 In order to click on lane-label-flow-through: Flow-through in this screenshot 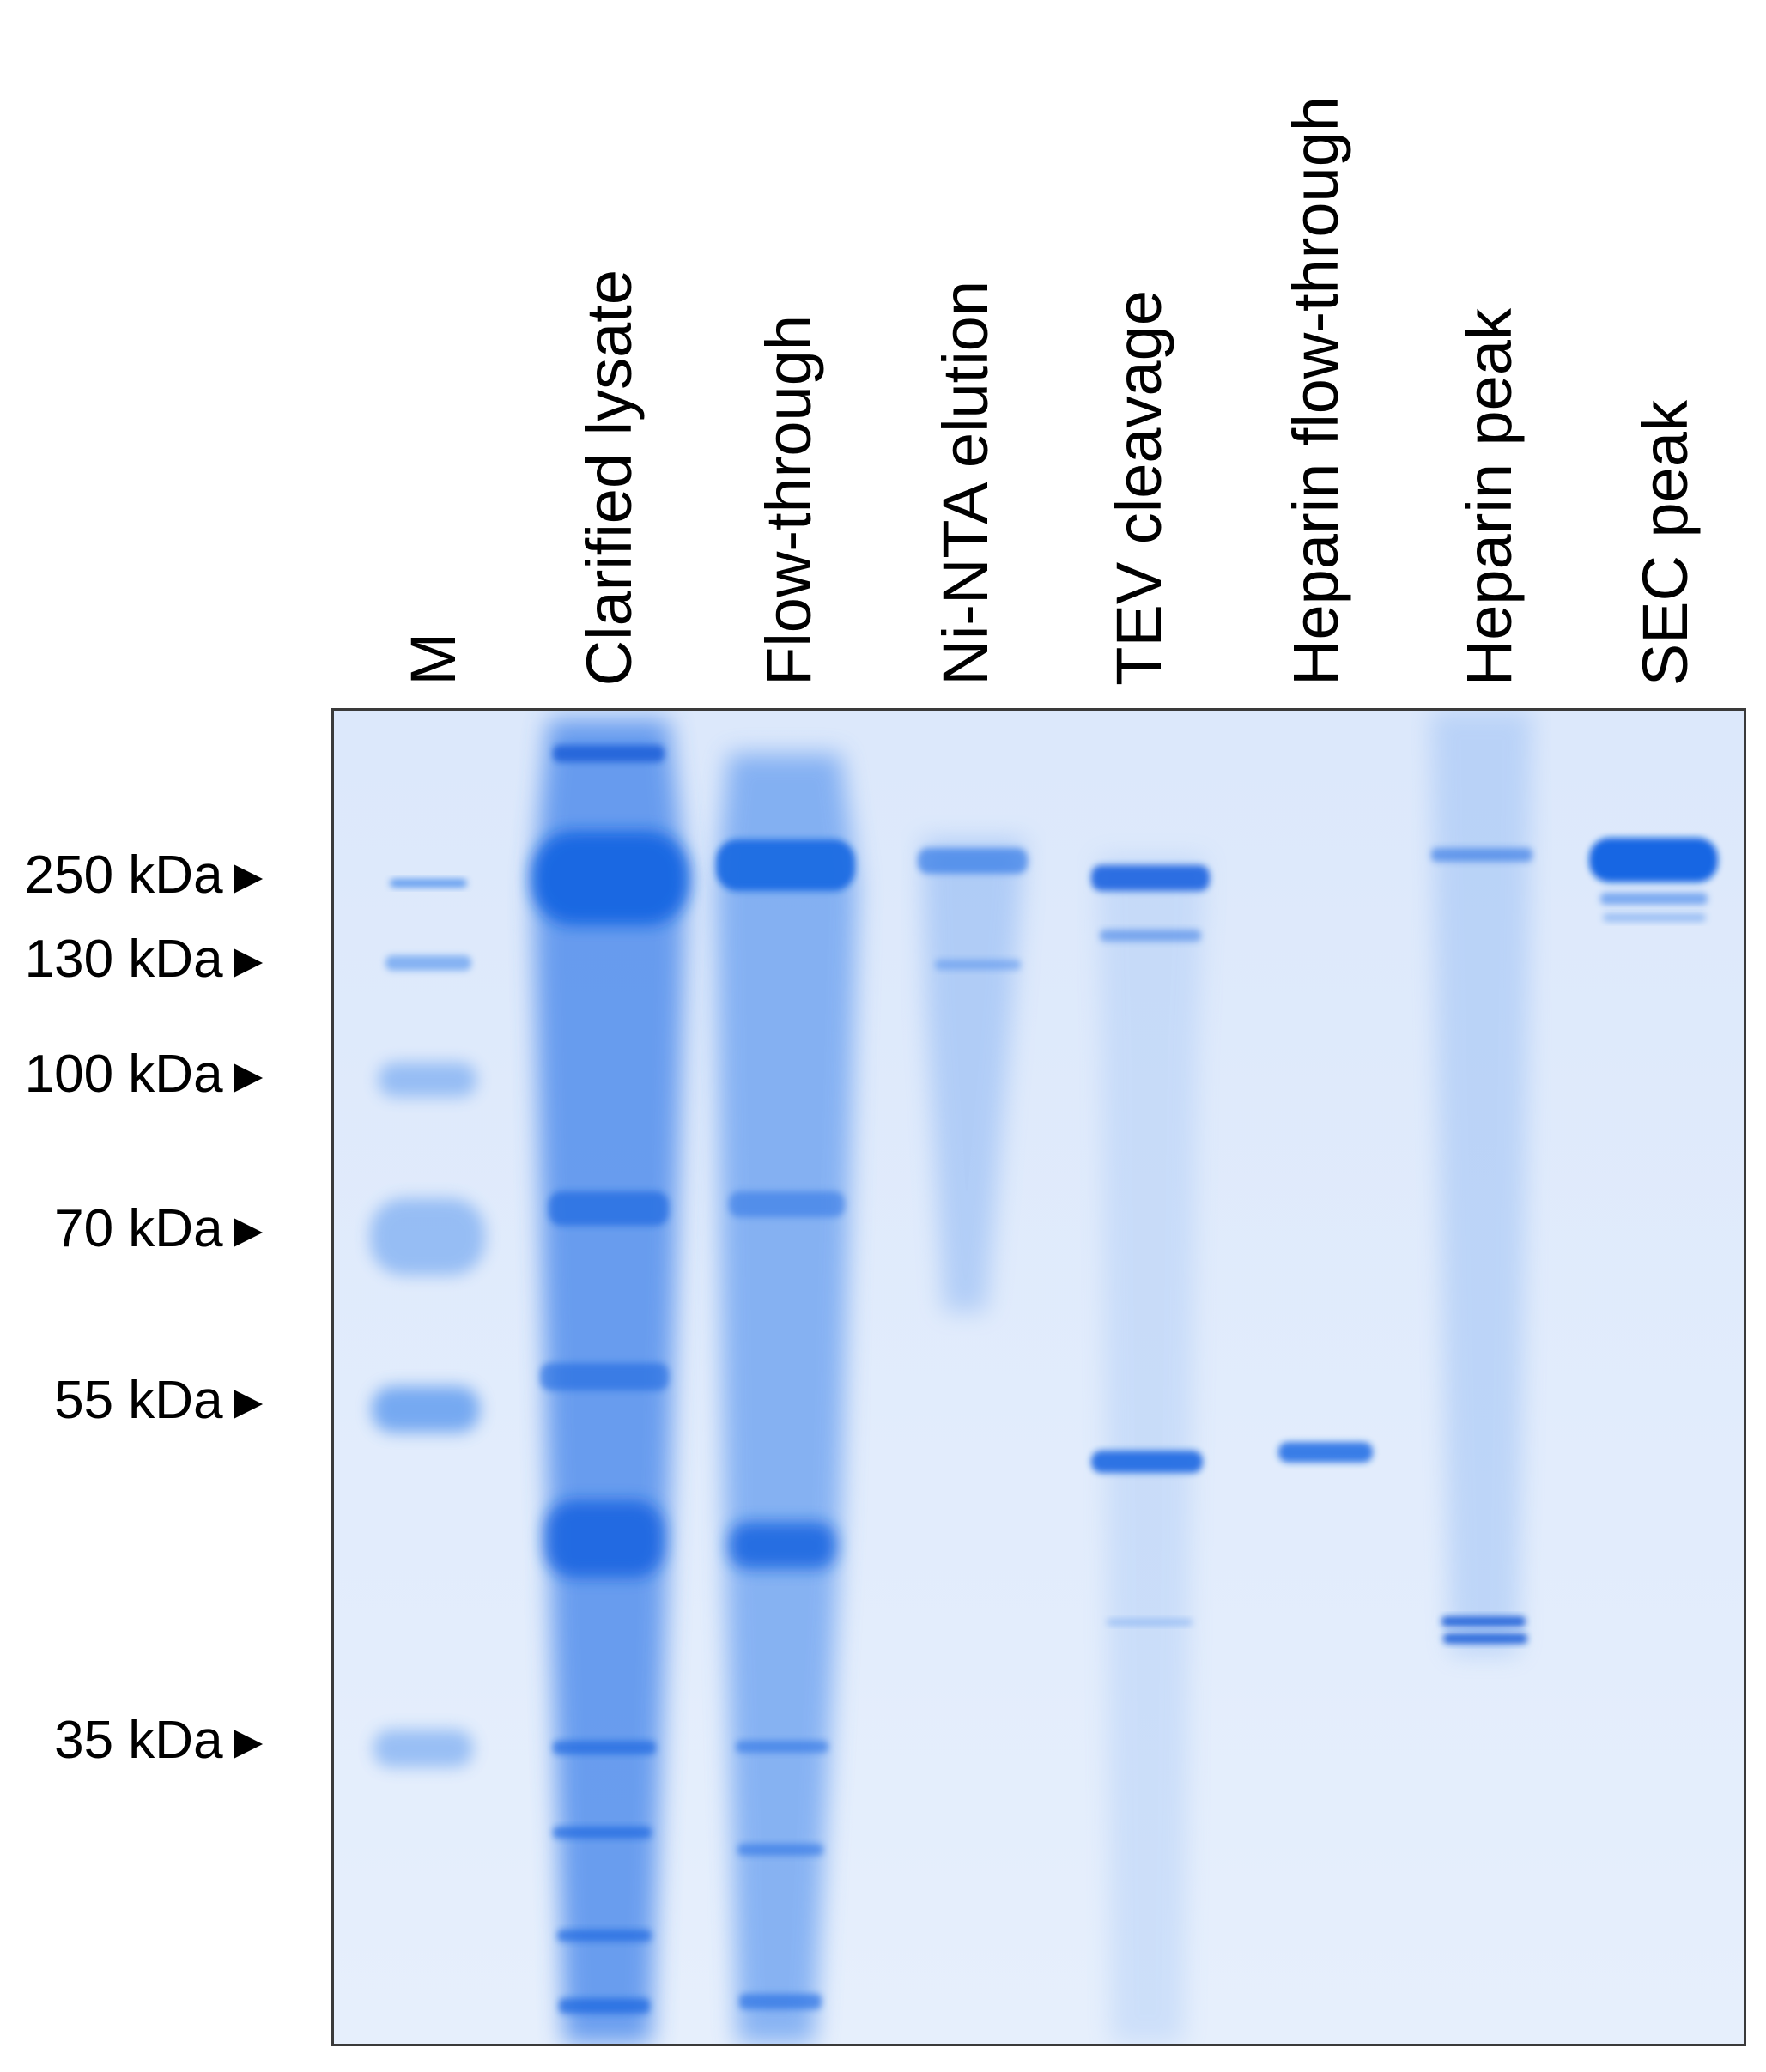, I will do `click(788, 500)`.